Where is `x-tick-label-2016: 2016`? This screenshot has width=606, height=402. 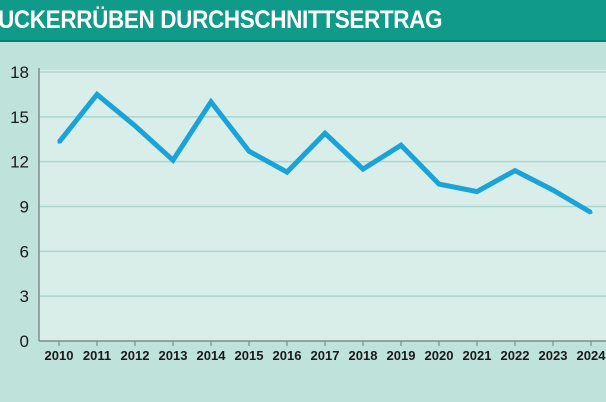 x-tick-label-2016: 2016 is located at coordinates (287, 355).